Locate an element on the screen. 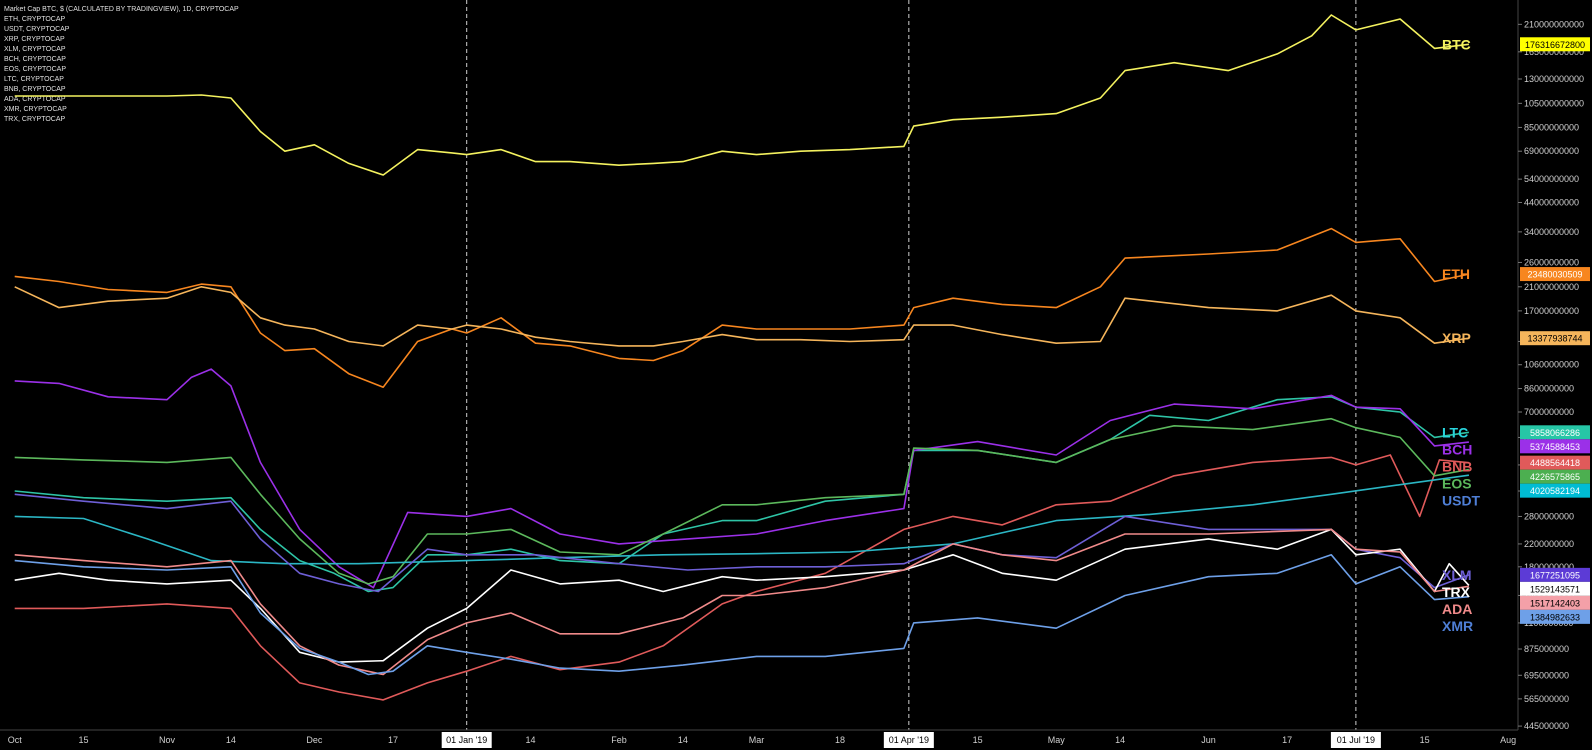 The width and height of the screenshot is (1592, 750). x-tick-label: Aug is located at coordinates (1508, 740).